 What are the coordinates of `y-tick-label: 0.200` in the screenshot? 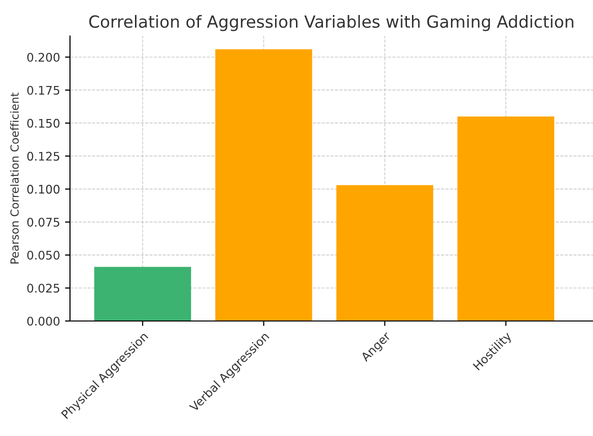 It's located at (43, 57).